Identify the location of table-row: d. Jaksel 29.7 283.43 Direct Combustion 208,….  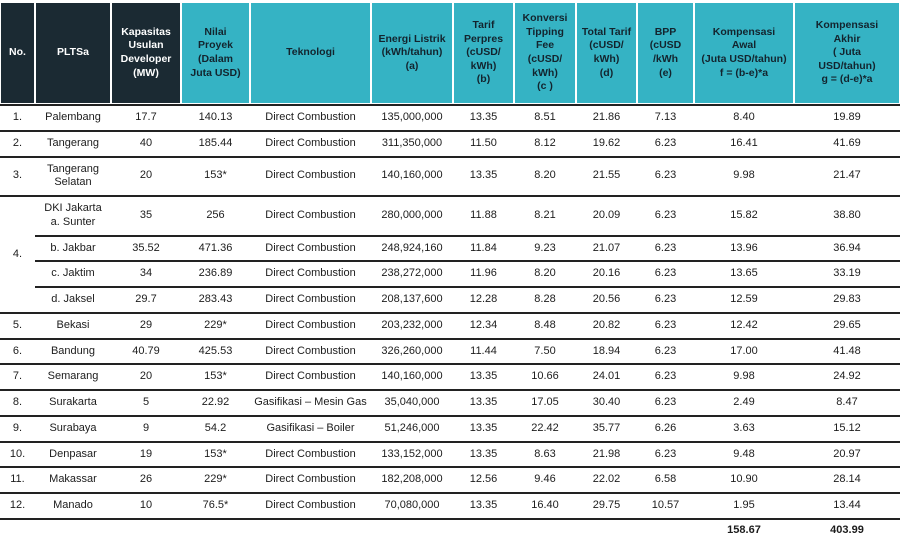
(450, 299).